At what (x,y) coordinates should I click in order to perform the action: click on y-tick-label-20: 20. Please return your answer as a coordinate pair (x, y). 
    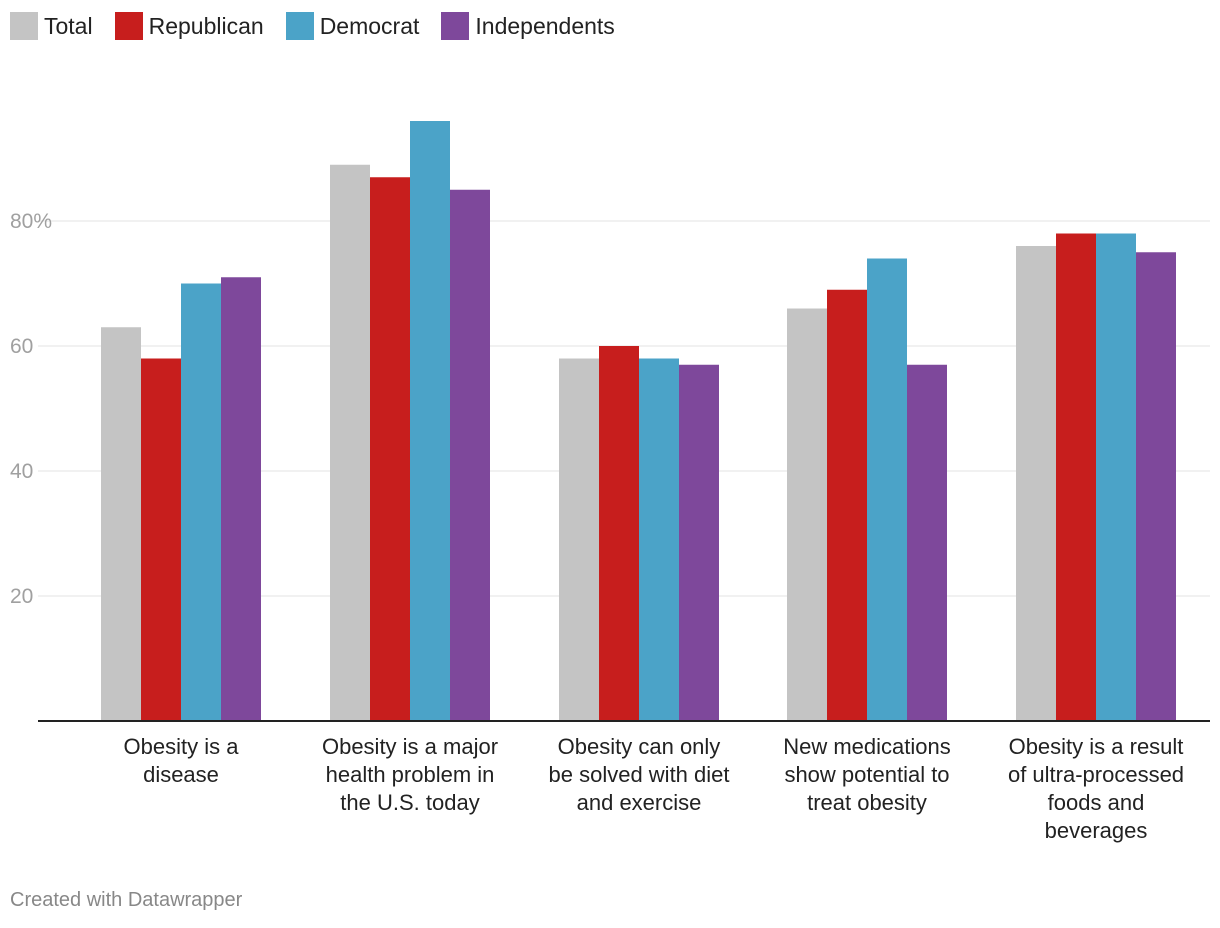
    Looking at the image, I should click on (21, 596).